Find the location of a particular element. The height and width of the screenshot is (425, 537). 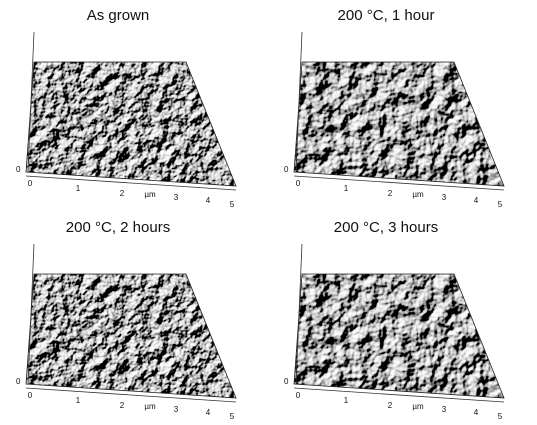

panel-title: 200 °C, 3 hours is located at coordinates (386, 227).